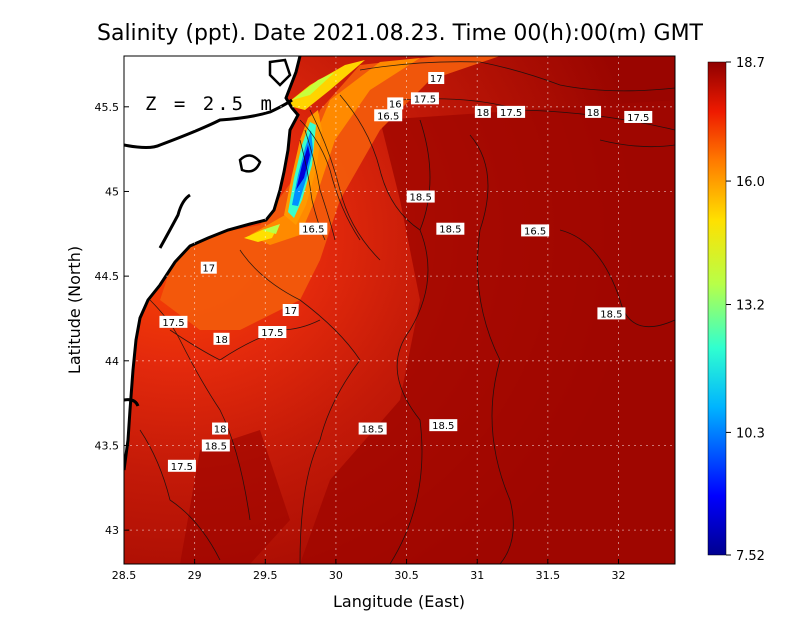 The image size is (800, 618). I want to click on depth-label: Z = 2.5 m, so click(210, 104).